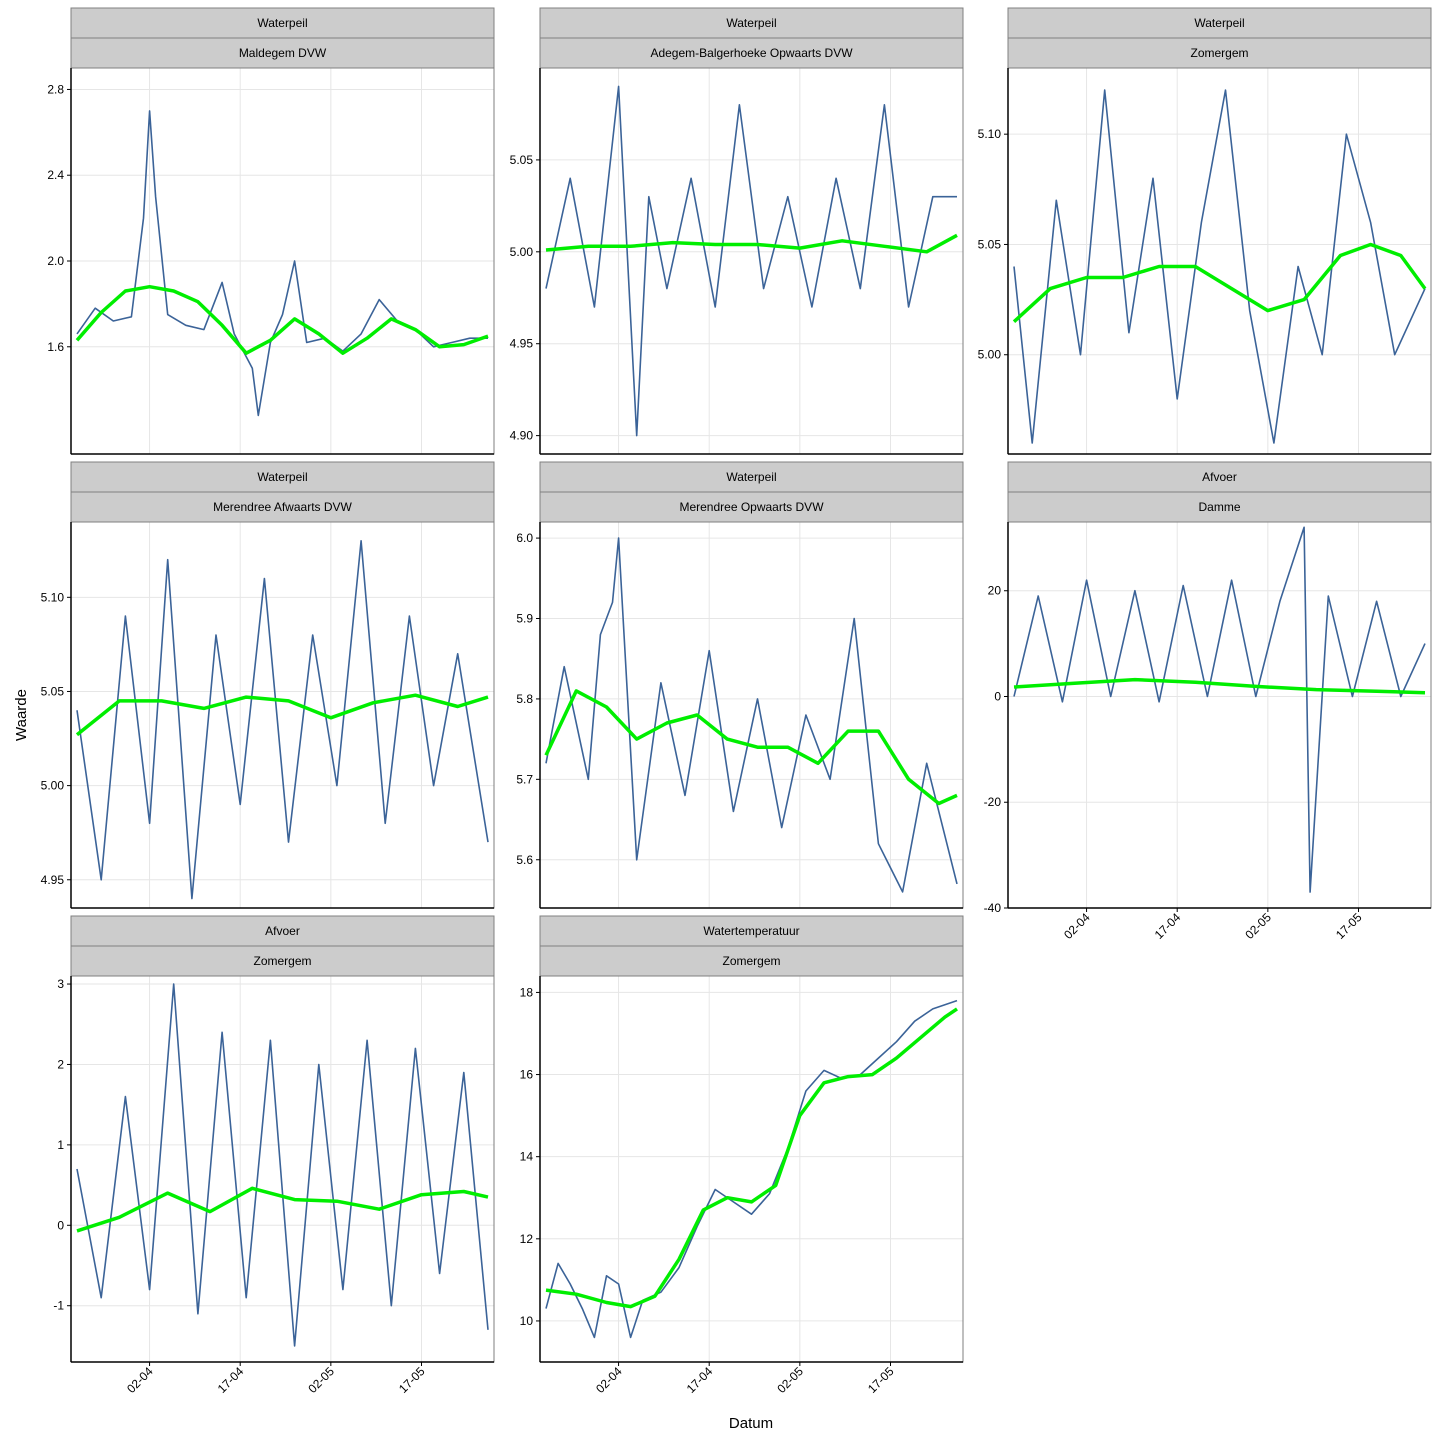 This screenshot has height=1440, width=1440. What do you see at coordinates (527, 1075) in the screenshot?
I see `y-tick-label: 16` at bounding box center [527, 1075].